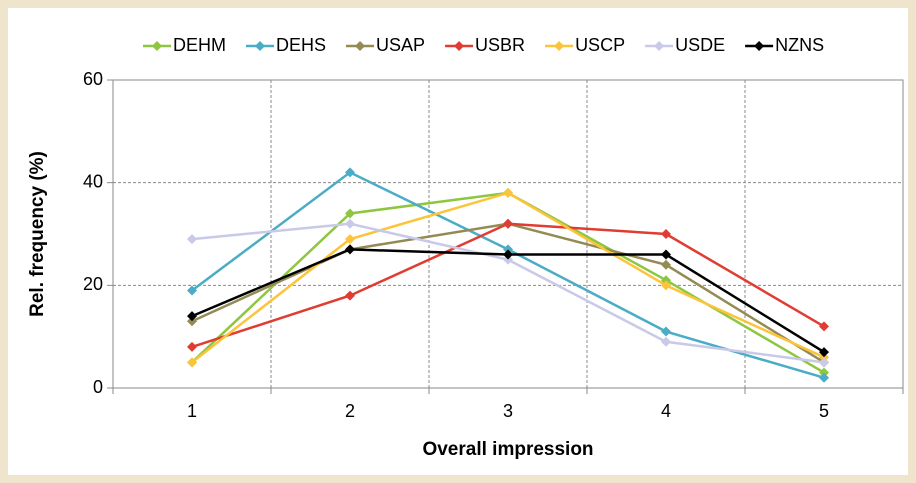  I want to click on legend-label: DEHM, so click(199, 45).